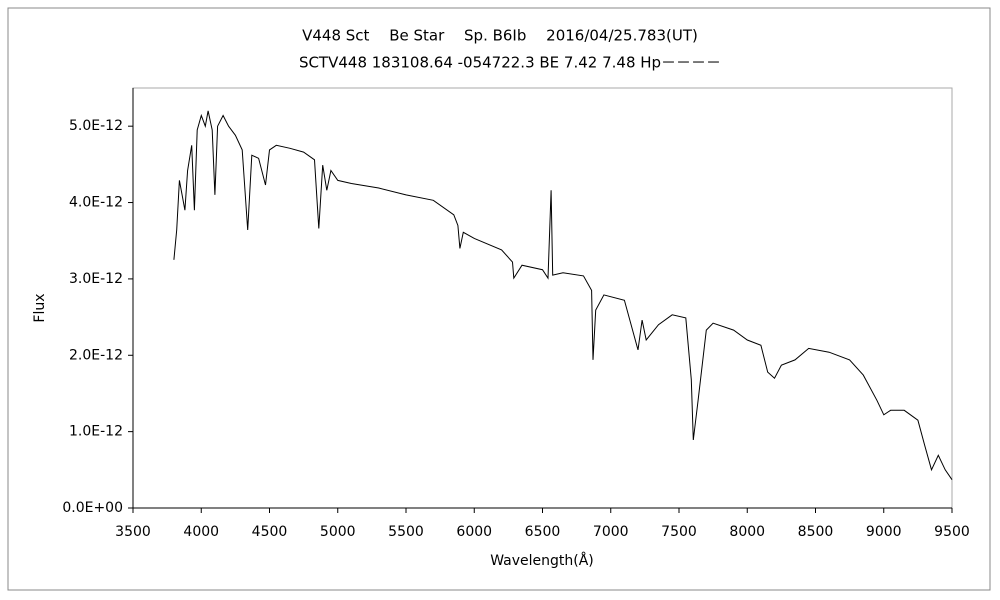 This screenshot has width=1000, height=600. I want to click on y-tick-label: 2.0E-12, so click(96, 355).